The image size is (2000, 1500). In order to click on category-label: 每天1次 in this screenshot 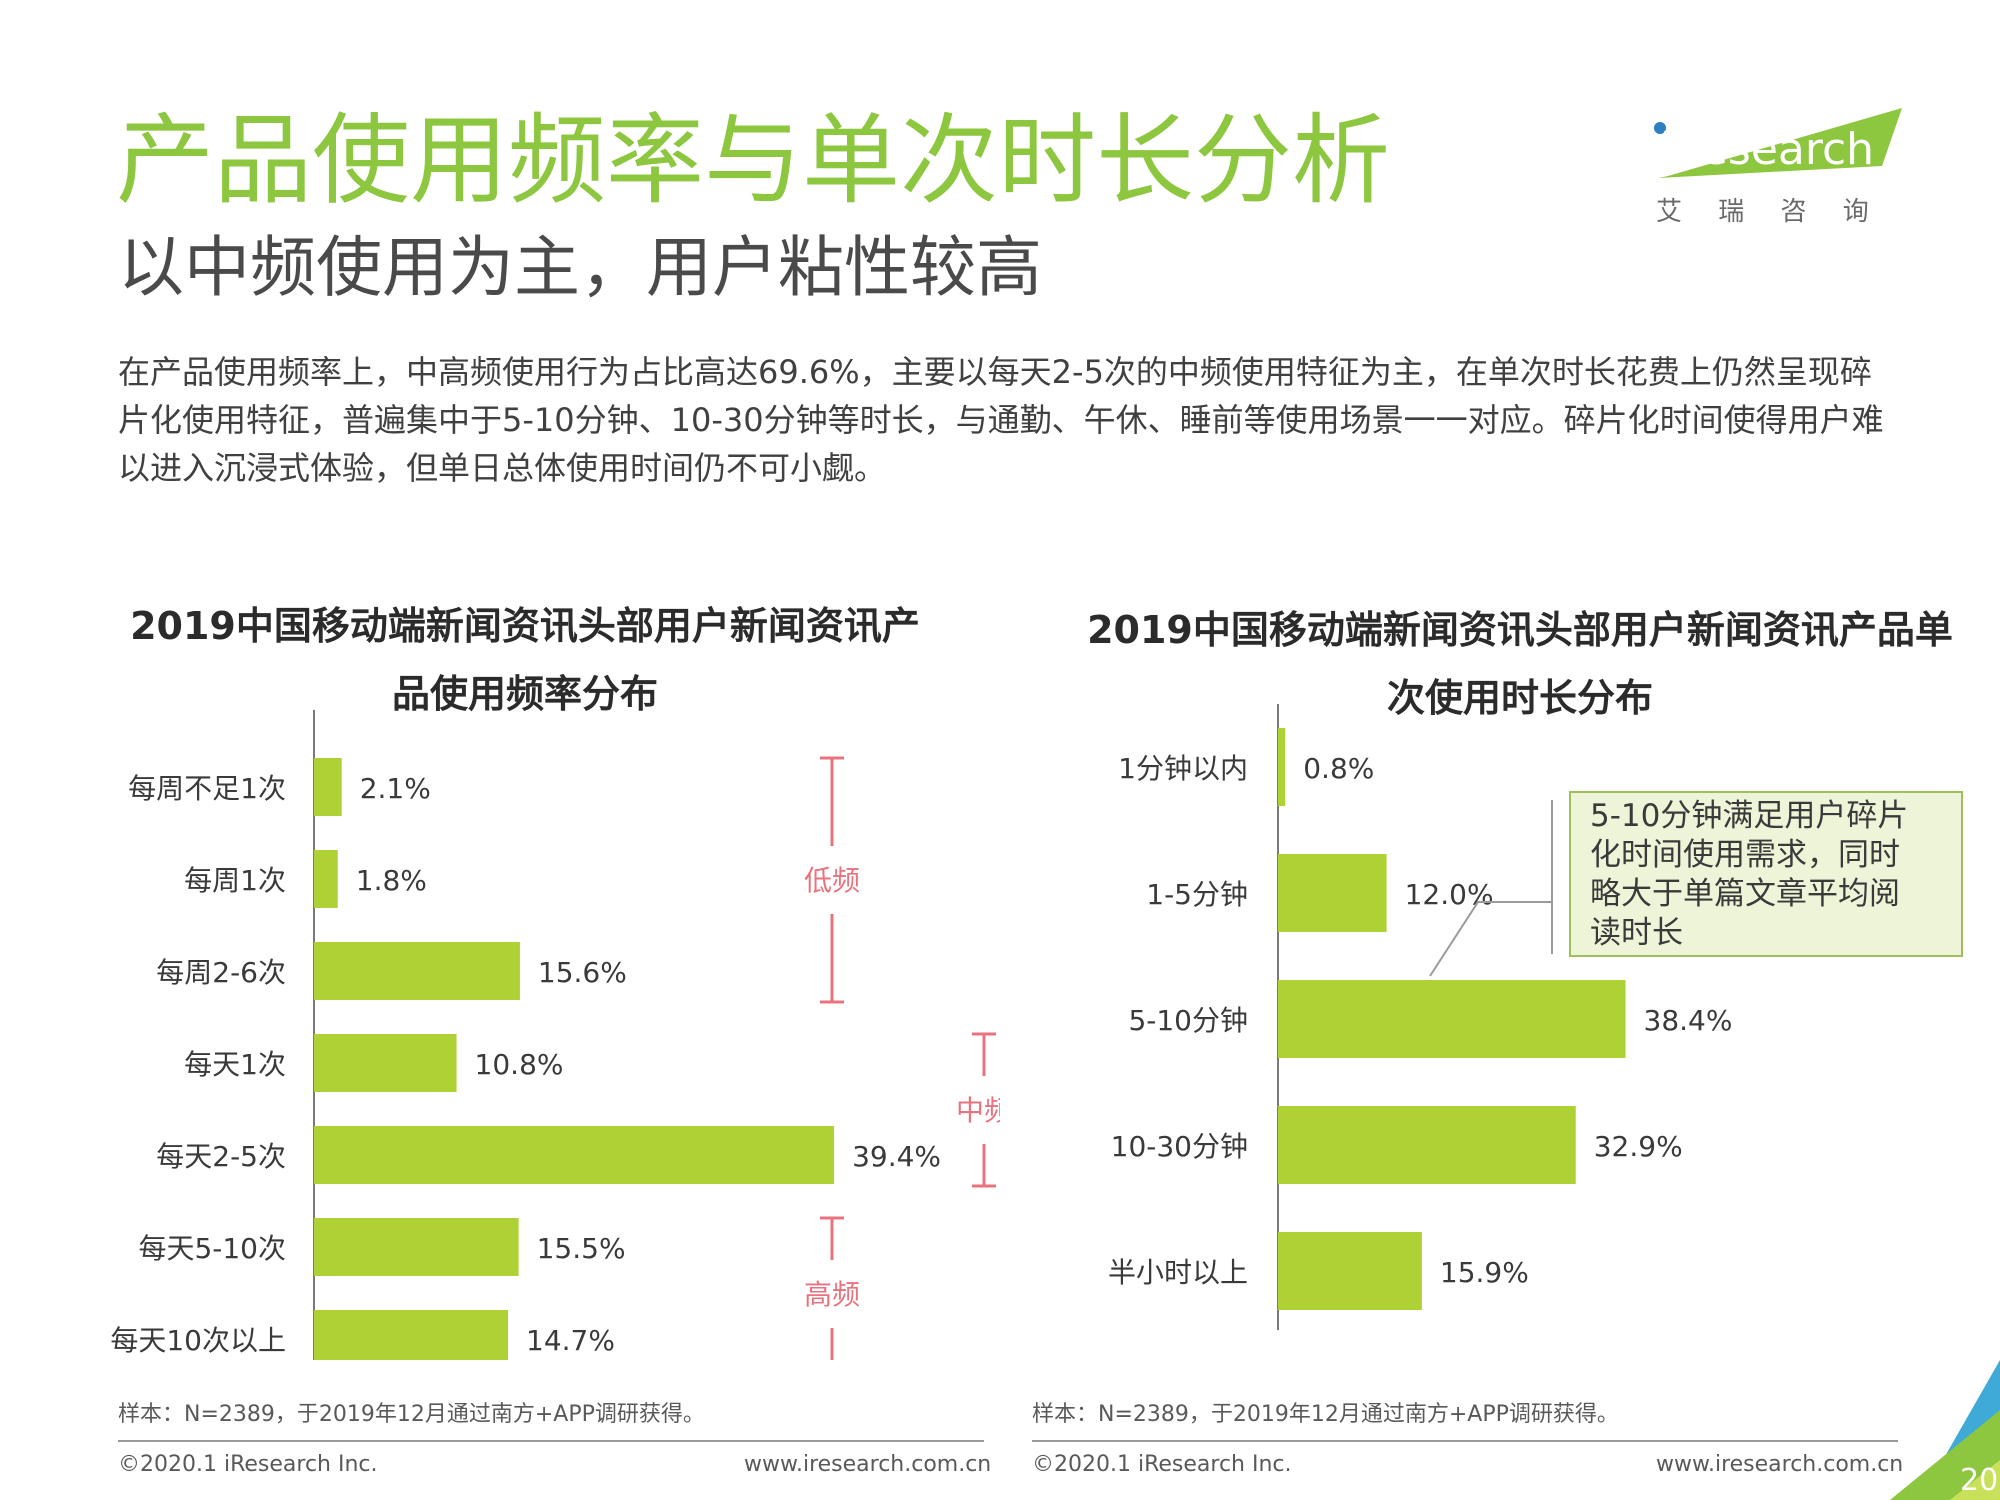, I will do `click(235, 1064)`.